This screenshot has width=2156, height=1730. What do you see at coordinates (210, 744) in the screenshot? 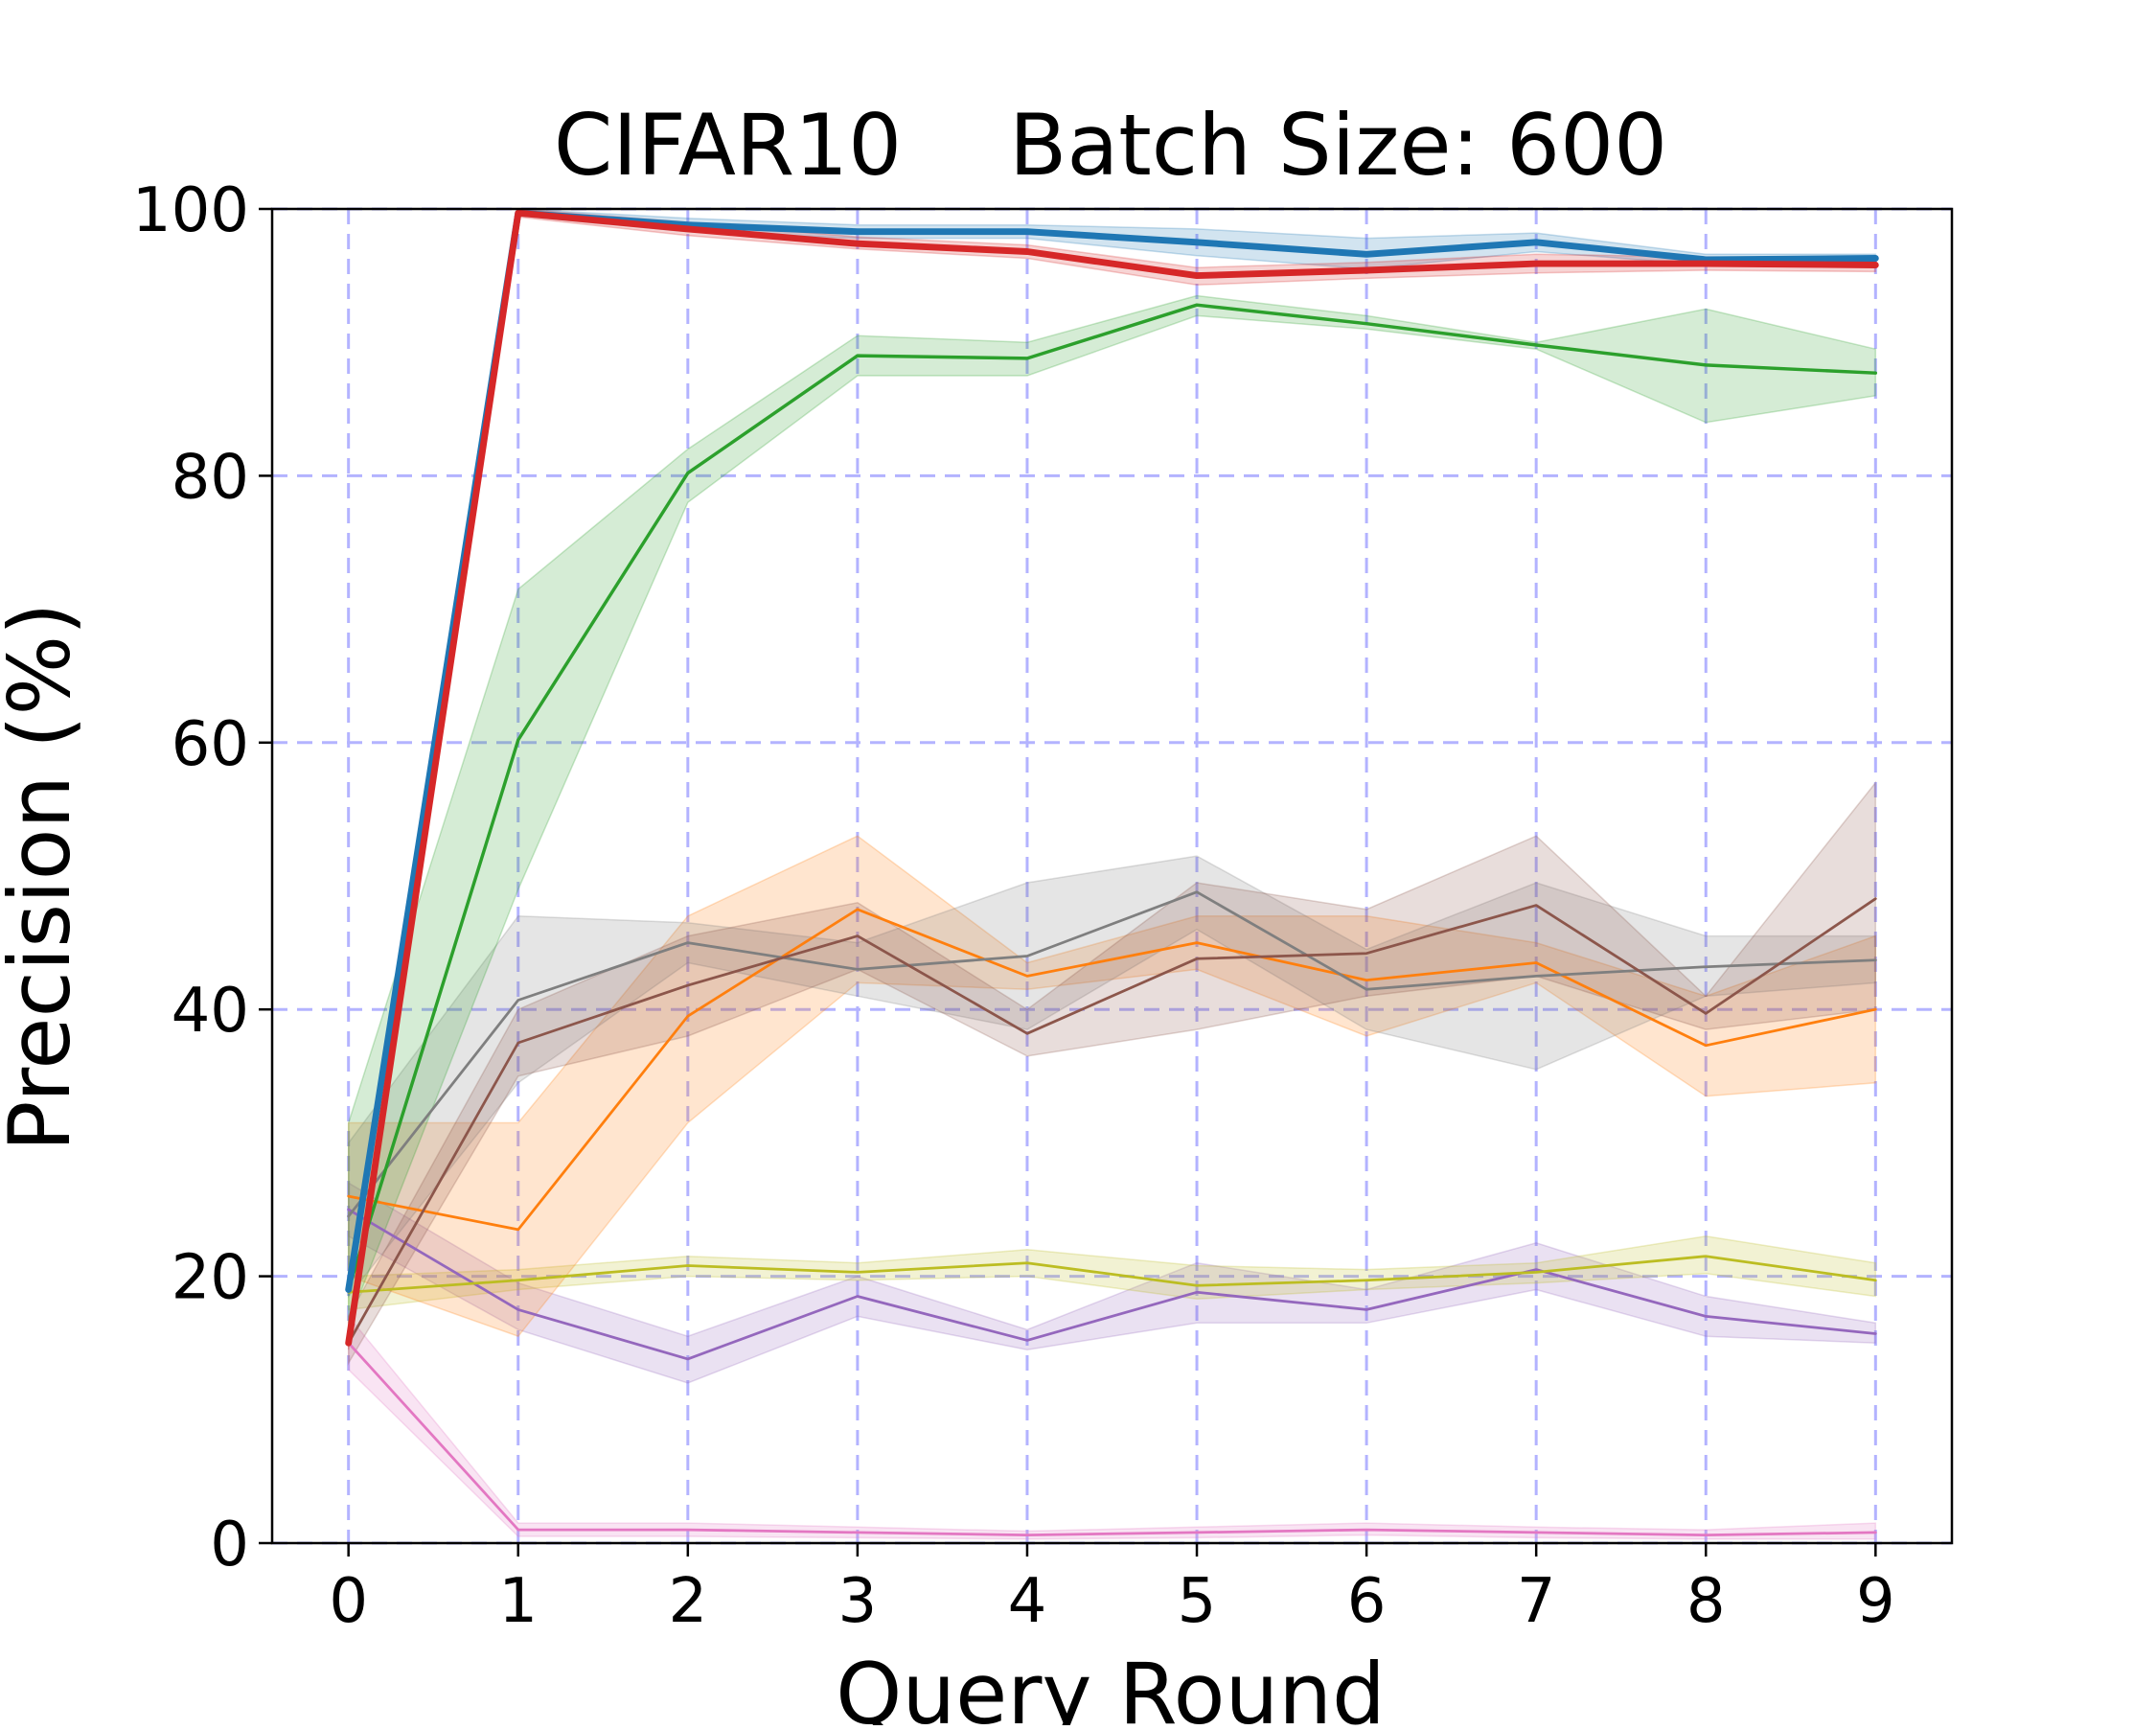
I see `y-tick-label-60: 60` at bounding box center [210, 744].